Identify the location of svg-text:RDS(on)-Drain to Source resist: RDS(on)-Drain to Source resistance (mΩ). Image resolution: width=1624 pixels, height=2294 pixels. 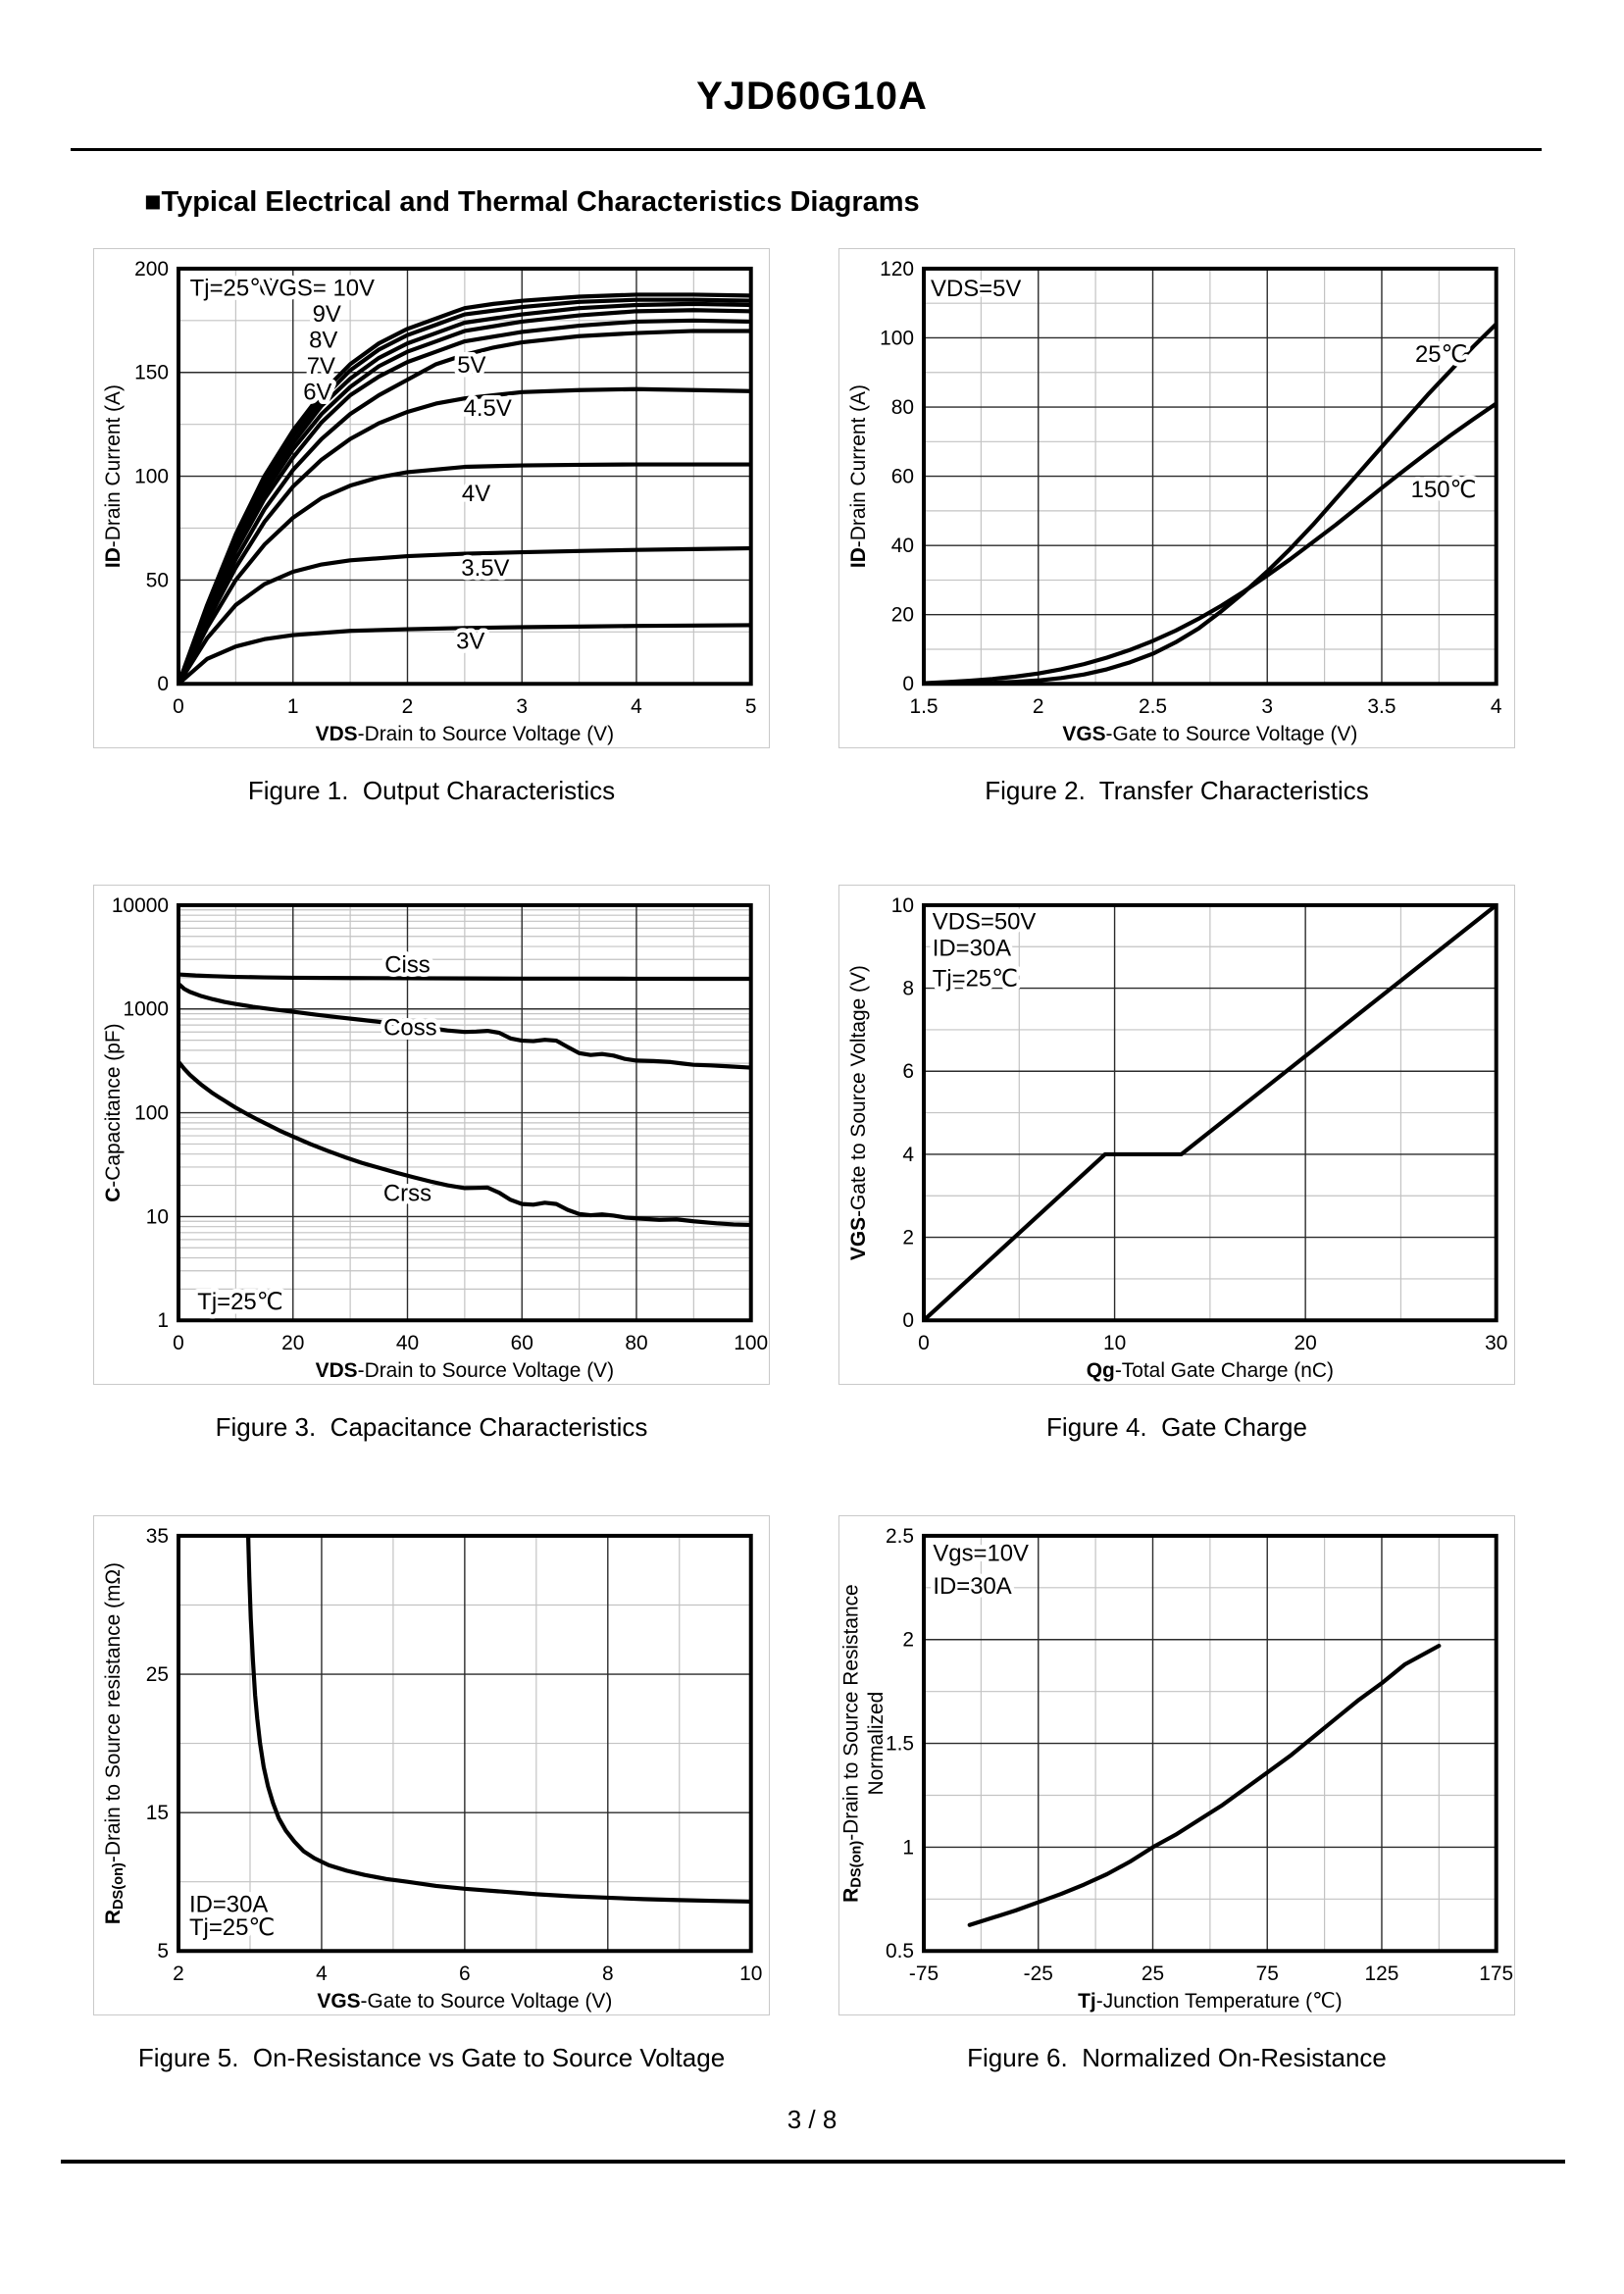
(114, 1743).